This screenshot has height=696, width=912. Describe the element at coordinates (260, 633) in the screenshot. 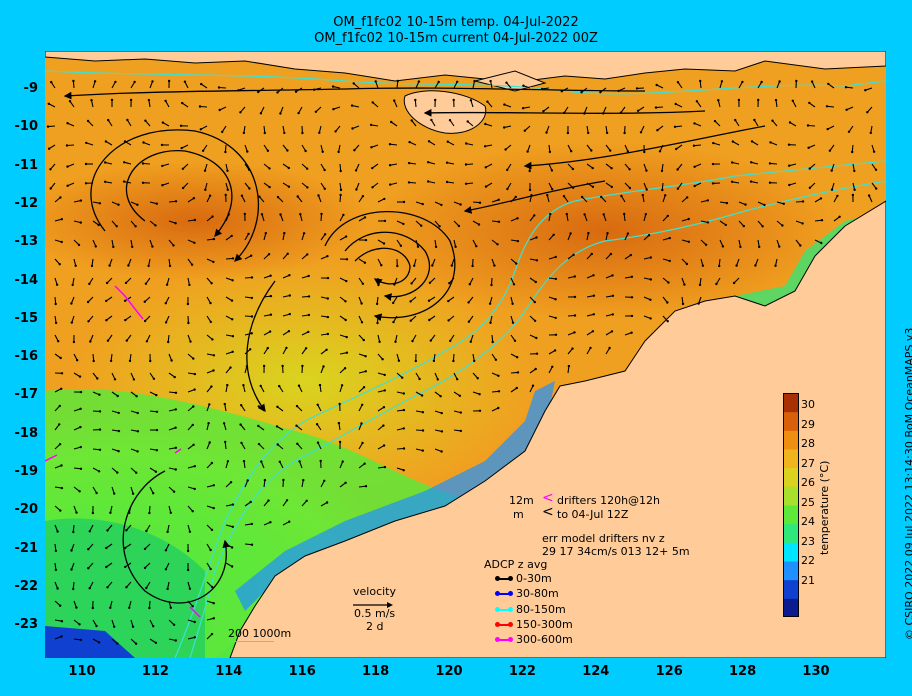

I see `depth-contour-legend: 200 1000m` at that location.